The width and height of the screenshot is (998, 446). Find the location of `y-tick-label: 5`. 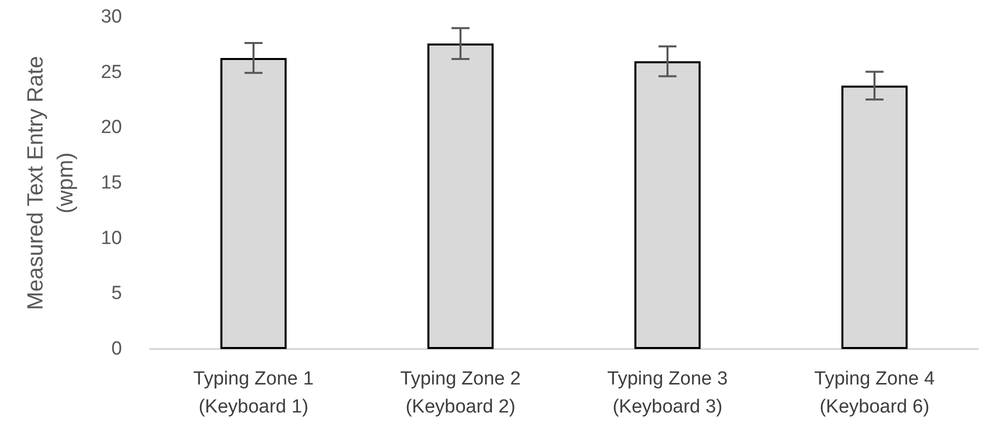

y-tick-label: 5 is located at coordinates (116, 293).